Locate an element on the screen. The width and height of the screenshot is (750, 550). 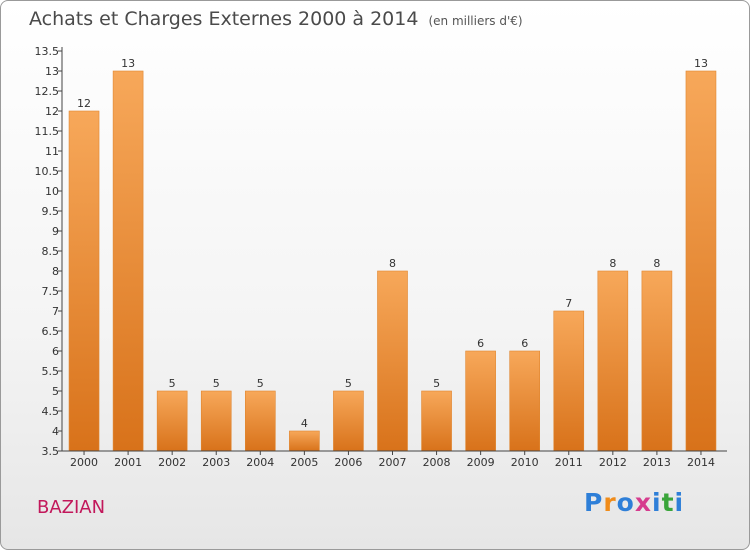
y-tick-label: 8.5 is located at coordinates (51, 251).